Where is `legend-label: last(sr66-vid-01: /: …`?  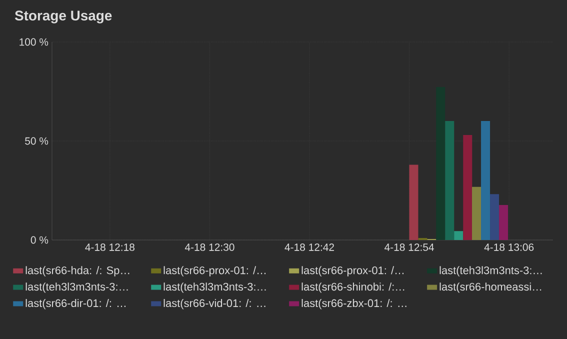 legend-label: last(sr66-vid-01: /: … is located at coordinates (215, 304).